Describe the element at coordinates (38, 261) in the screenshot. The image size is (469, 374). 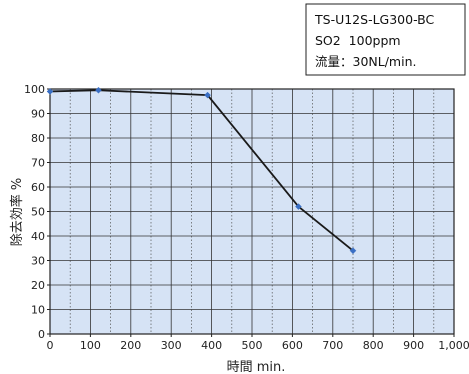
I see `y-tick-label: 30` at that location.